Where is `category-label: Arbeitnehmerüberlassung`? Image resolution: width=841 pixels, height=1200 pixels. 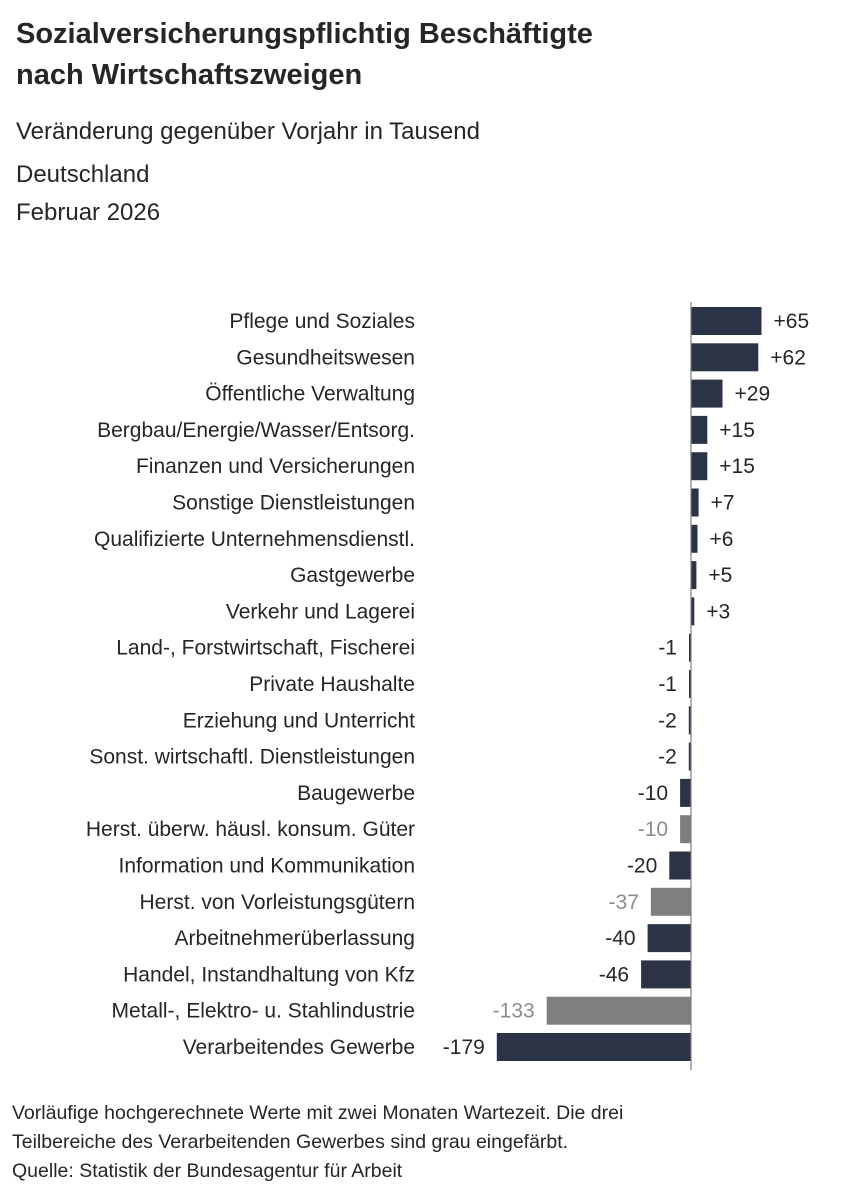 category-label: Arbeitnehmerüberlassung is located at coordinates (295, 938).